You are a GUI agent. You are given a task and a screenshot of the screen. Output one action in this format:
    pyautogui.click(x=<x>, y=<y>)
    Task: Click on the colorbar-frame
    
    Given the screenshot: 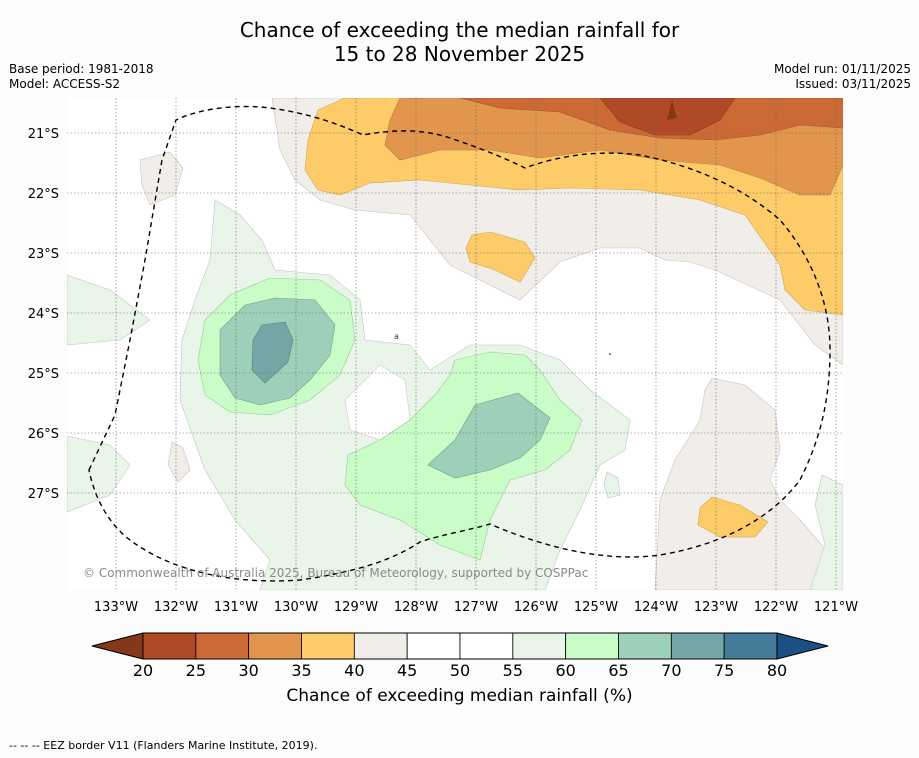 What is the action you would take?
    pyautogui.click(x=460, y=646)
    